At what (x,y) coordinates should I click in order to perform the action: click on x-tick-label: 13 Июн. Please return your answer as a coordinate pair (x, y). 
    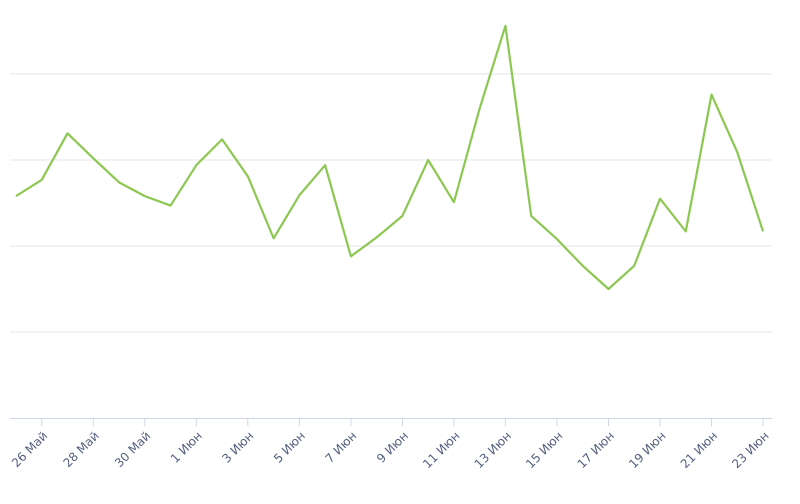
    Looking at the image, I should click on (493, 450).